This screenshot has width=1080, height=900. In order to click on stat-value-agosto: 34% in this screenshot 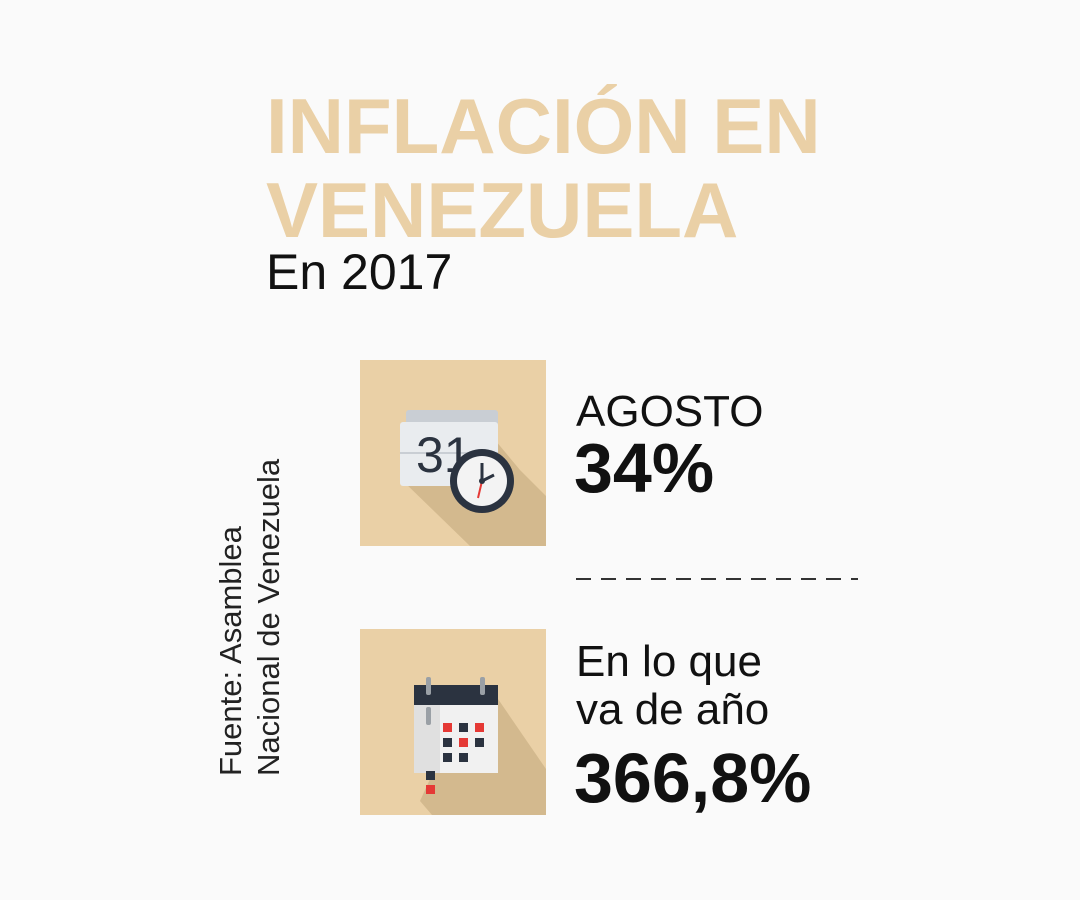, I will do `click(644, 468)`.